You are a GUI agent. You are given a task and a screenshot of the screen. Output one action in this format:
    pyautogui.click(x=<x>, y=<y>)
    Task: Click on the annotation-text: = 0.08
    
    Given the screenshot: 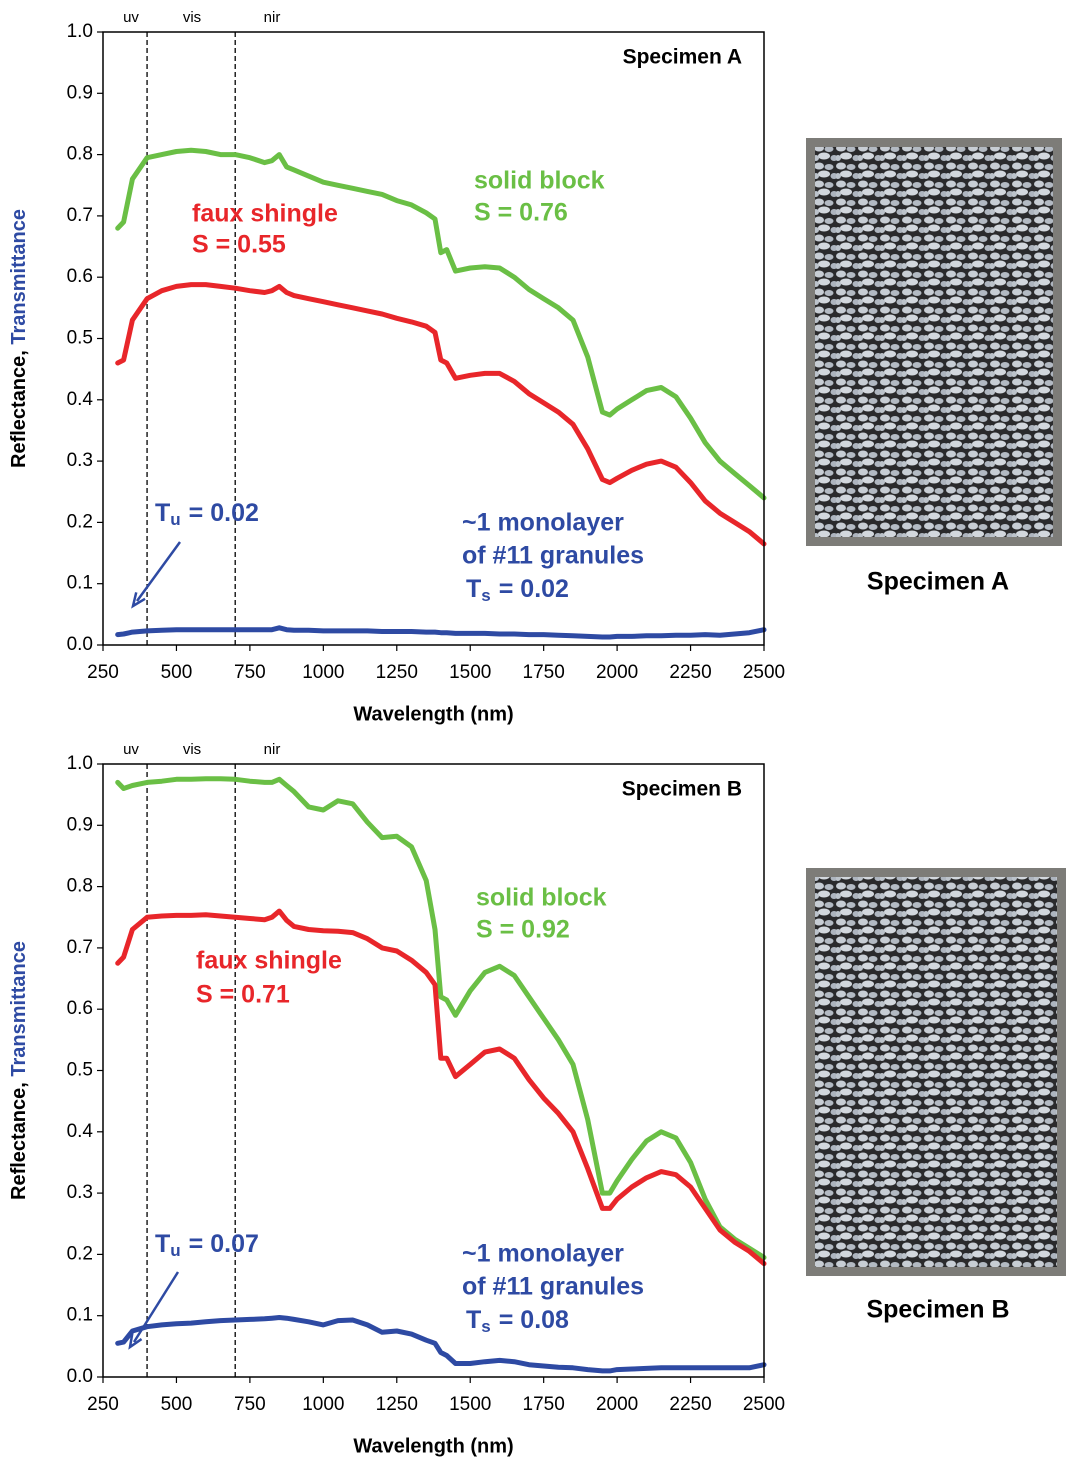 What is the action you would take?
    pyautogui.click(x=534, y=1320)
    